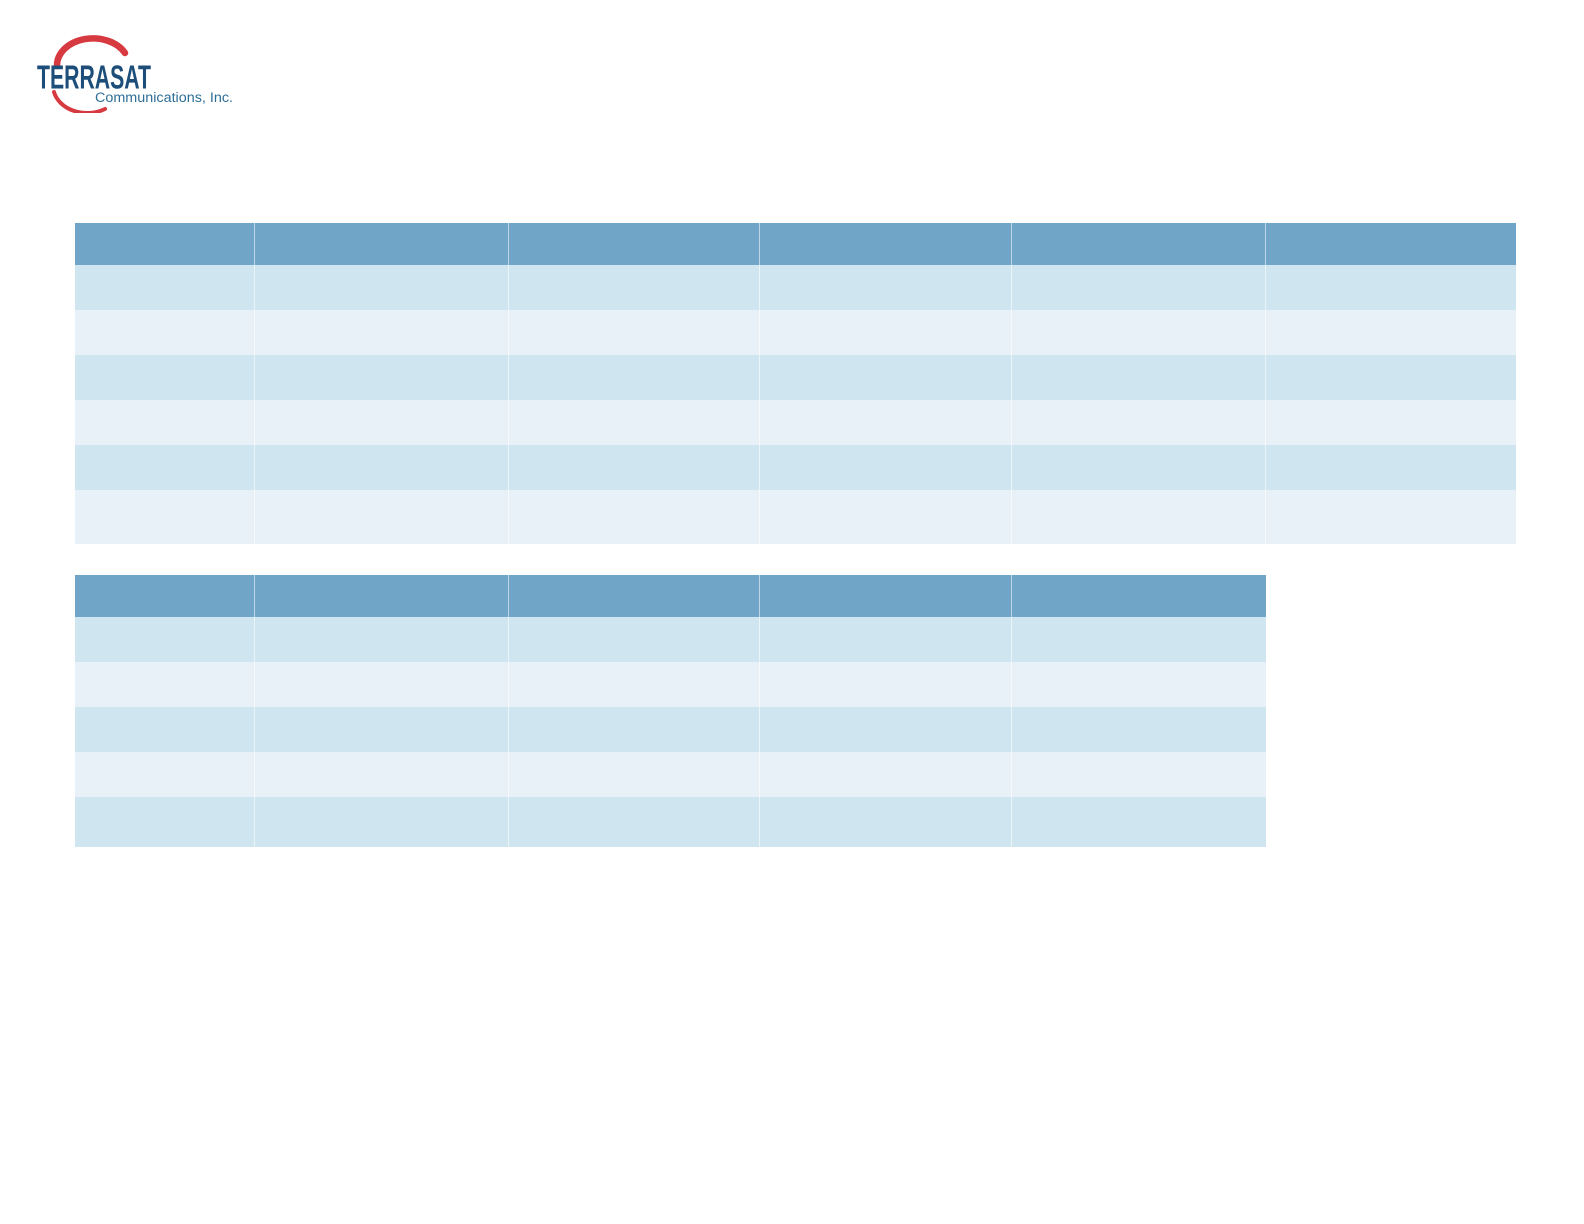 The width and height of the screenshot is (1584, 1224). I want to click on logo-brand-text: TERRASAT, so click(94, 76).